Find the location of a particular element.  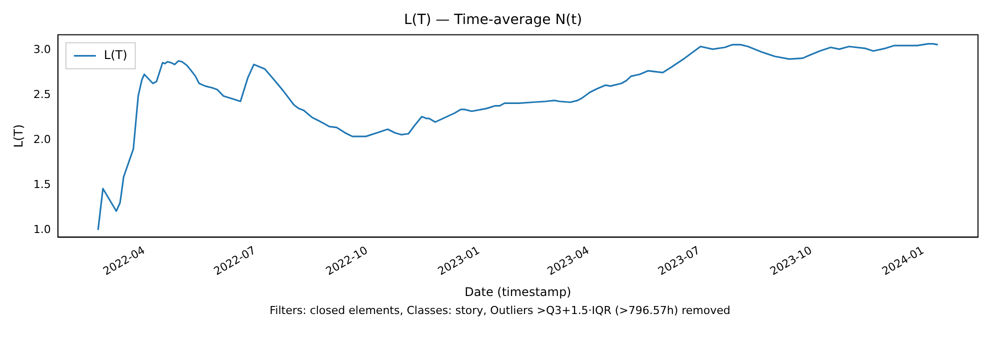

x-axis-title: Date (timestamp) is located at coordinates (518, 291).